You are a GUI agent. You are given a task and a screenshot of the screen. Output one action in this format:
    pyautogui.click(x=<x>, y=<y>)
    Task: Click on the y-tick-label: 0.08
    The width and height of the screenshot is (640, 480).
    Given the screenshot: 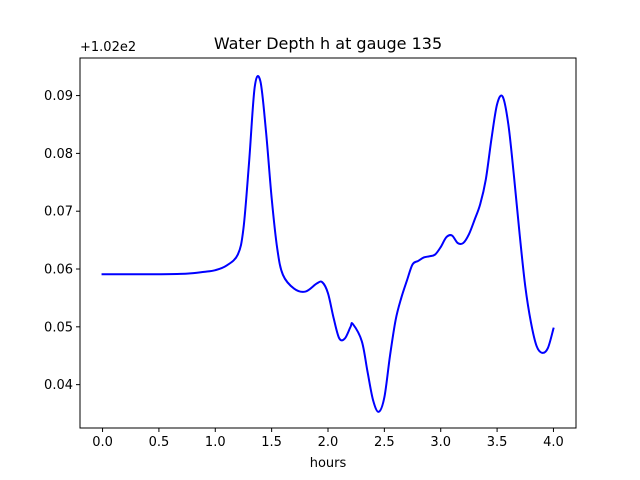 What is the action you would take?
    pyautogui.click(x=58, y=154)
    